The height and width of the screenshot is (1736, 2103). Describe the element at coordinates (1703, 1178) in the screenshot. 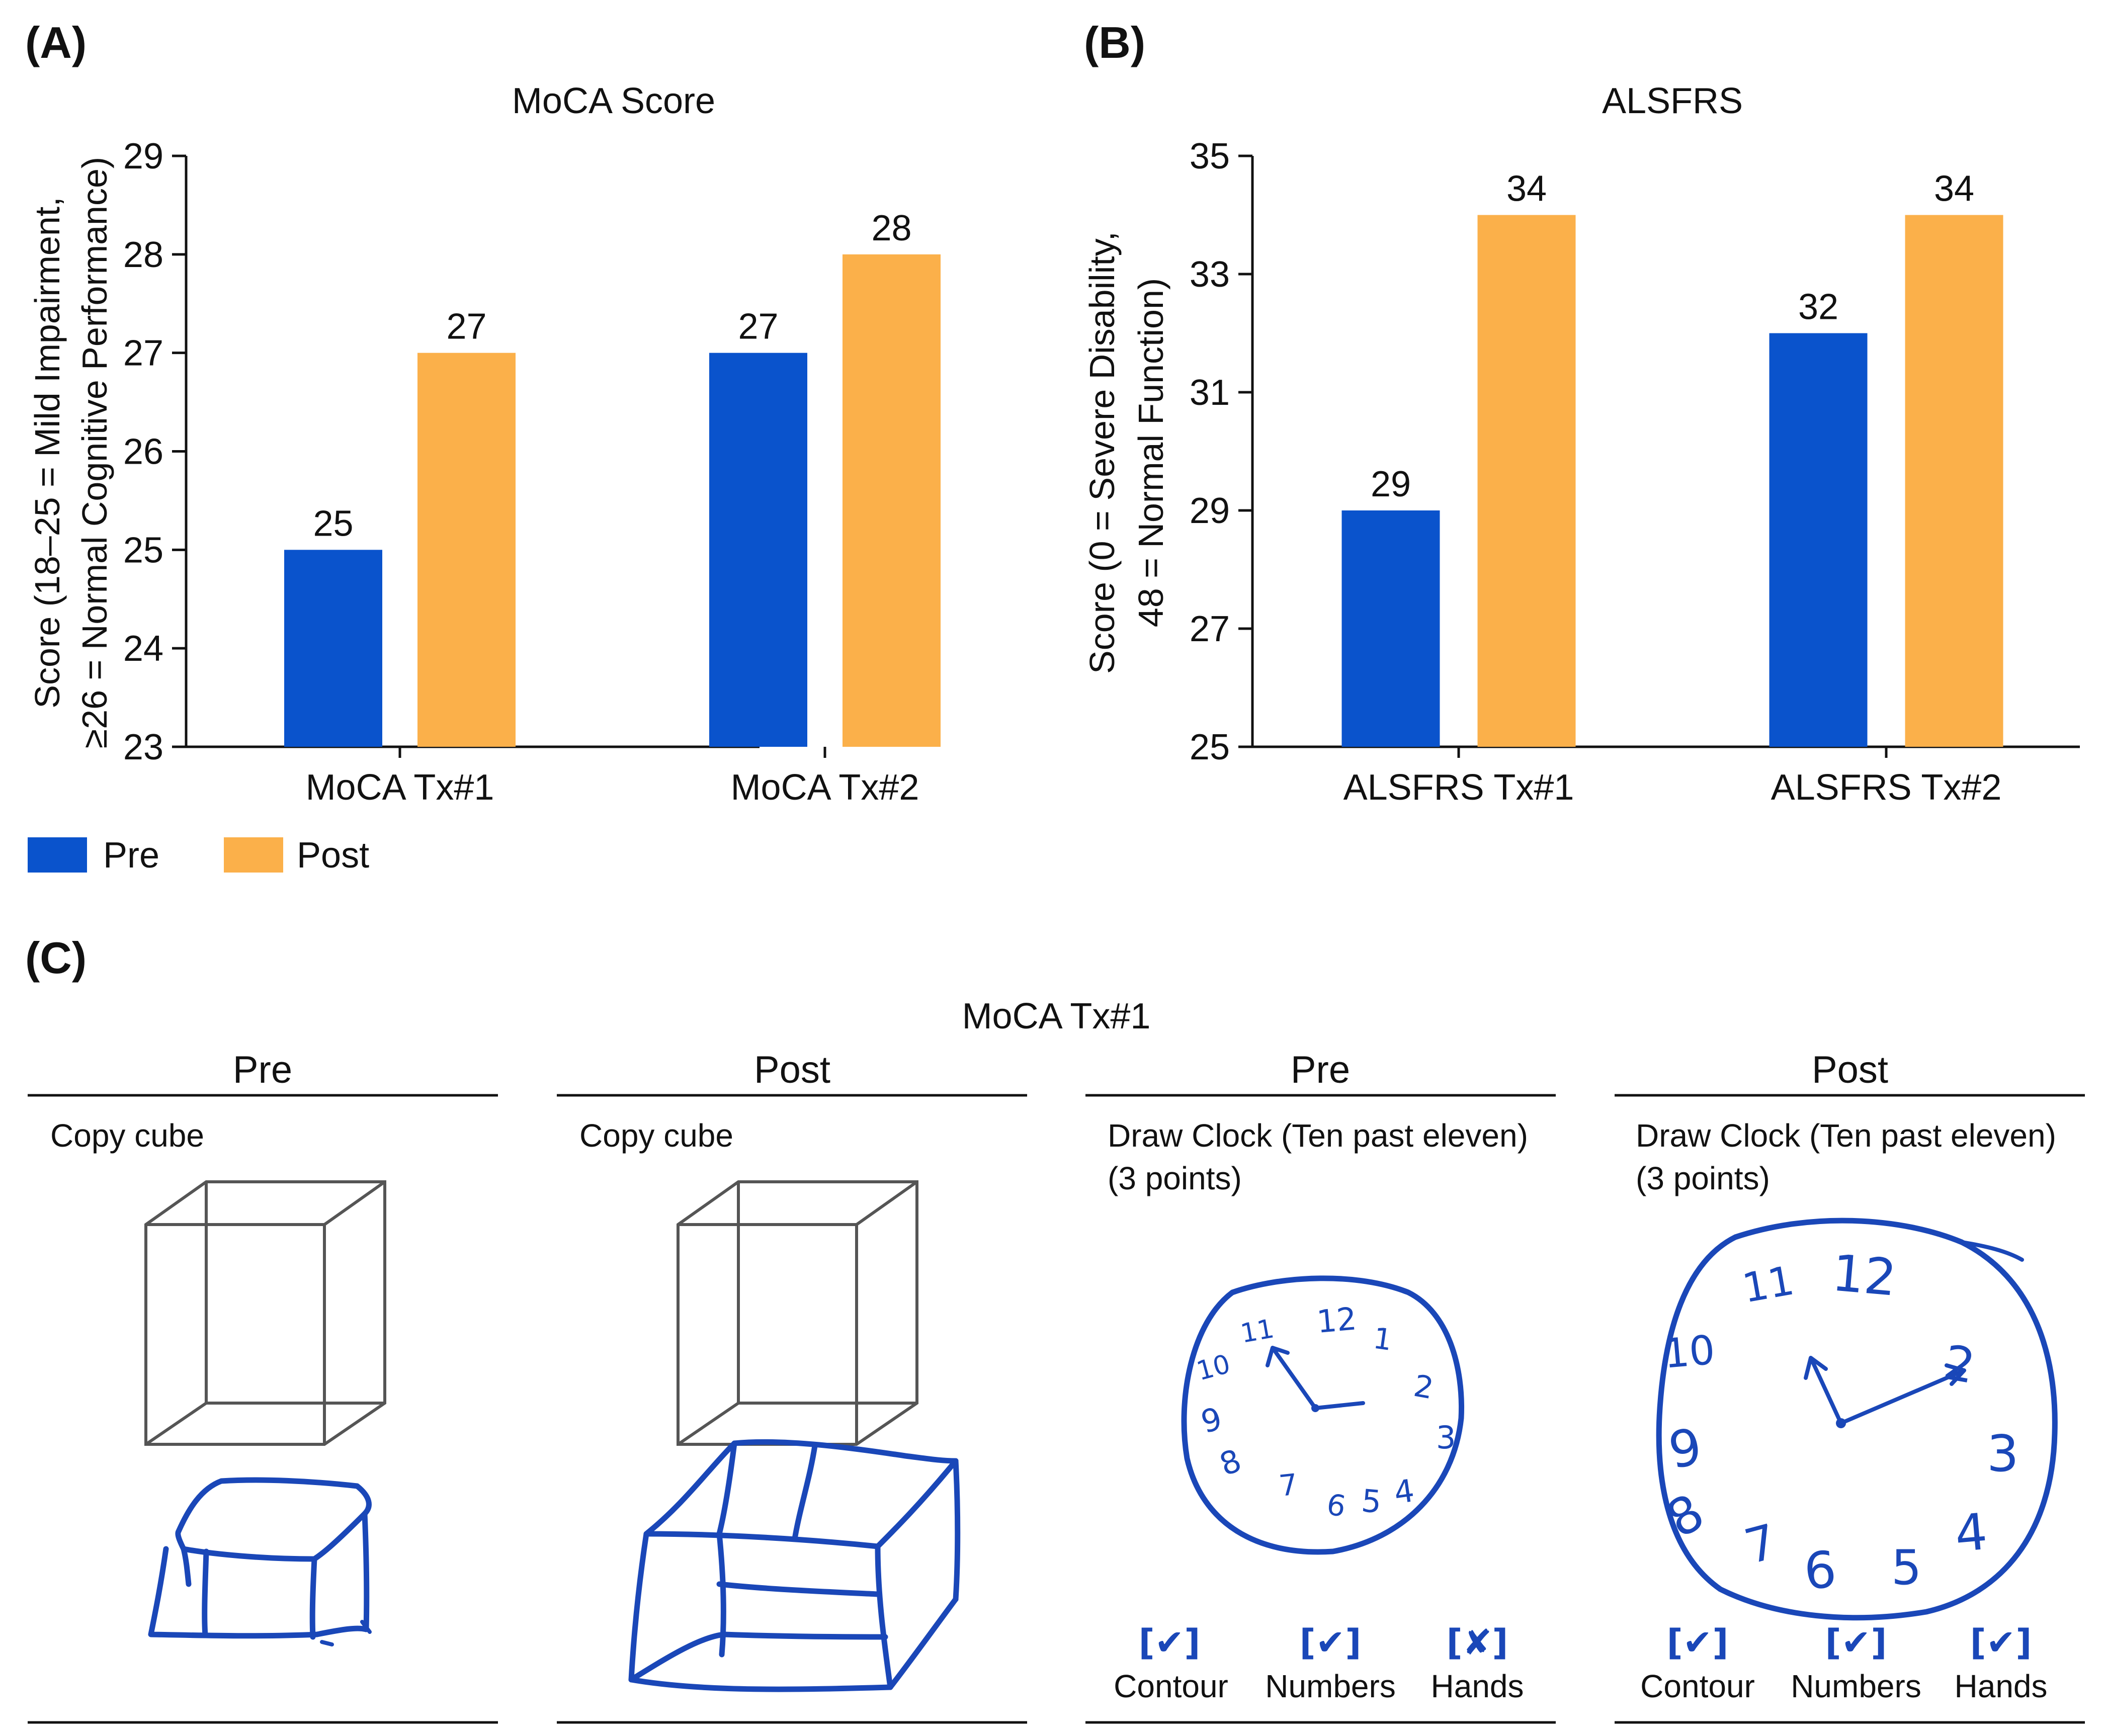

I see `task-points-post: (3 points)` at that location.